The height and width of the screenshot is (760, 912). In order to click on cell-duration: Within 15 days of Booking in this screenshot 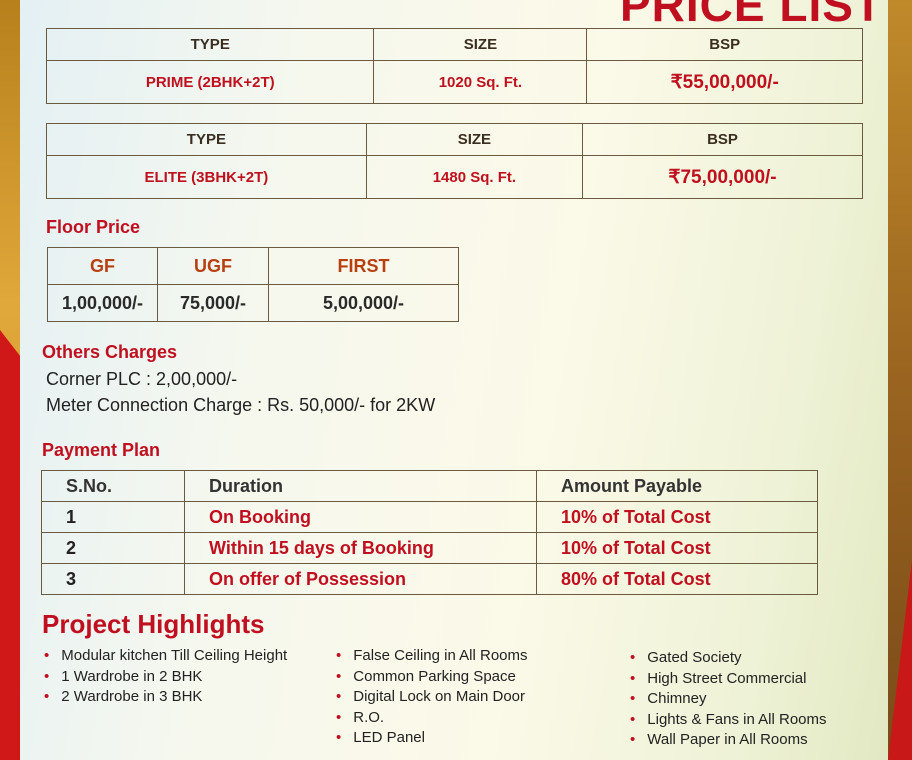, I will do `click(360, 548)`.